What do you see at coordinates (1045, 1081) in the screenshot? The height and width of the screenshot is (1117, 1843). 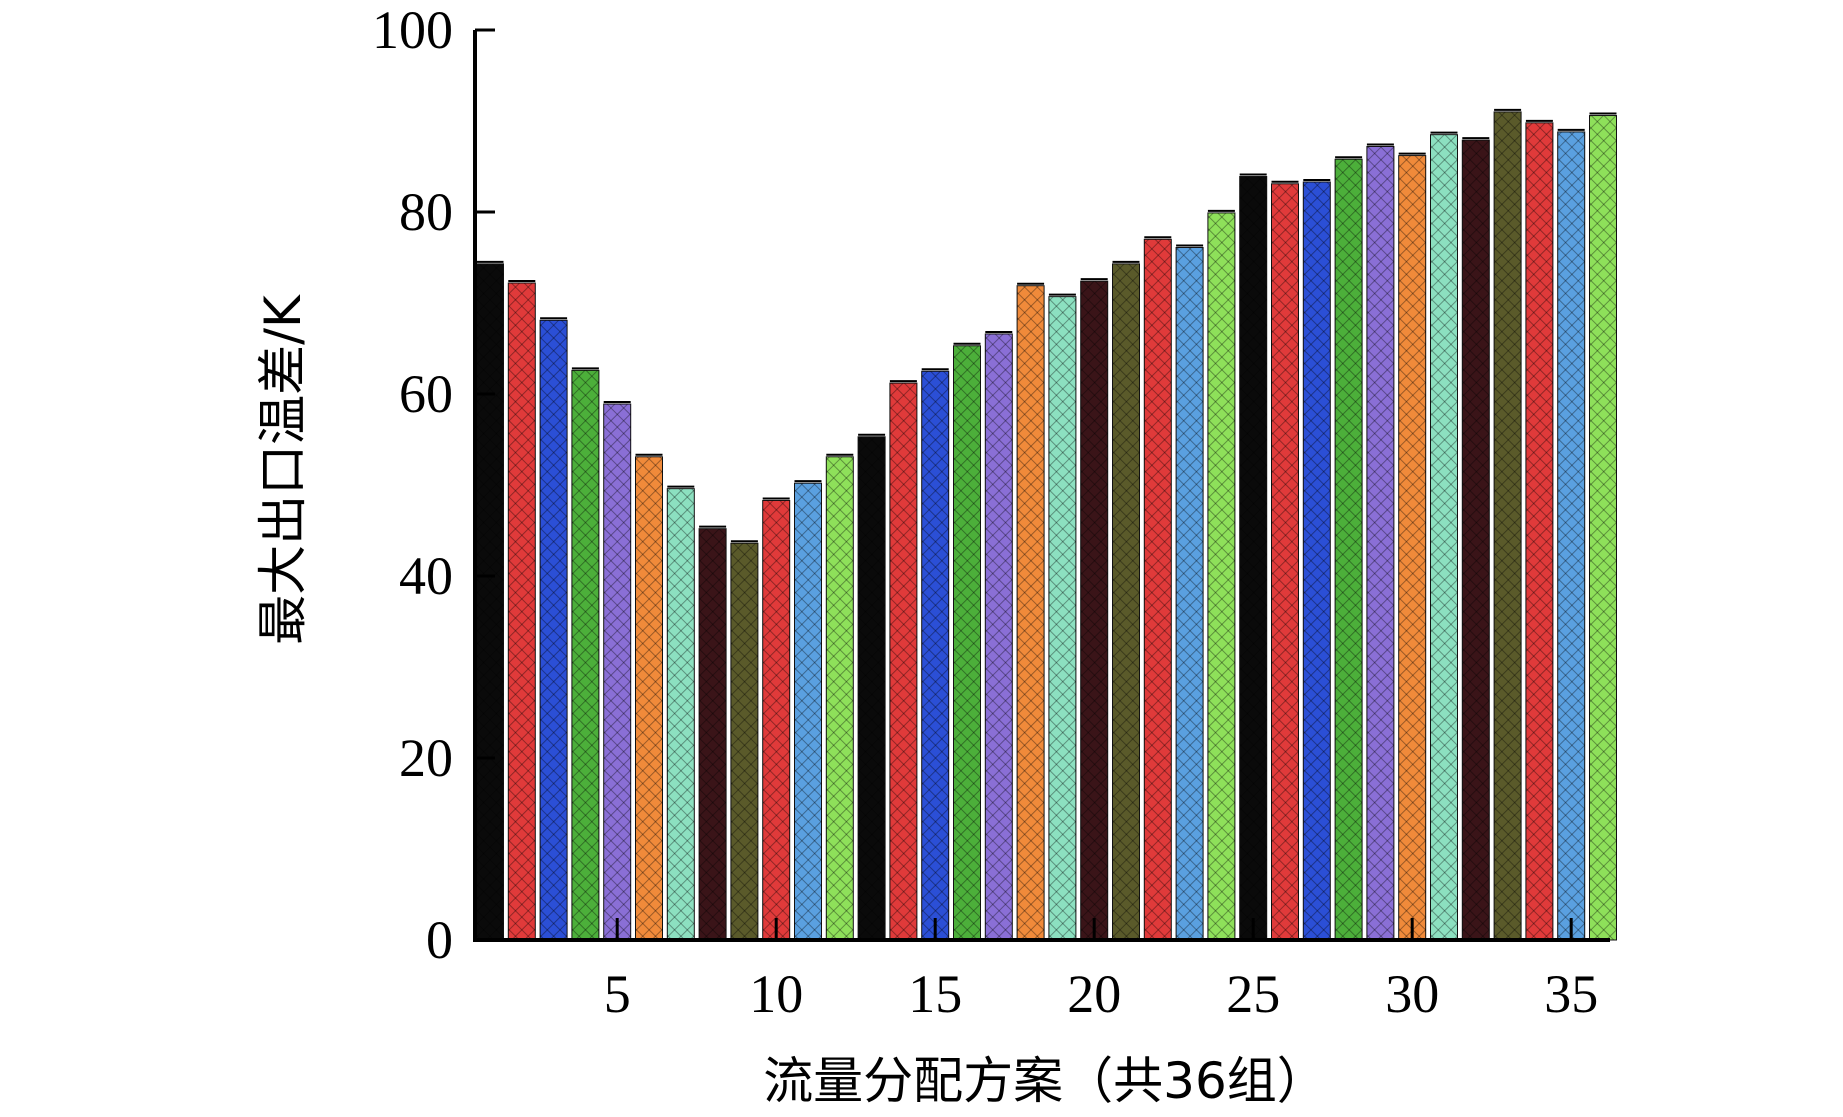 I see `x-axis-label: 流量分配方案（共36组）` at bounding box center [1045, 1081].